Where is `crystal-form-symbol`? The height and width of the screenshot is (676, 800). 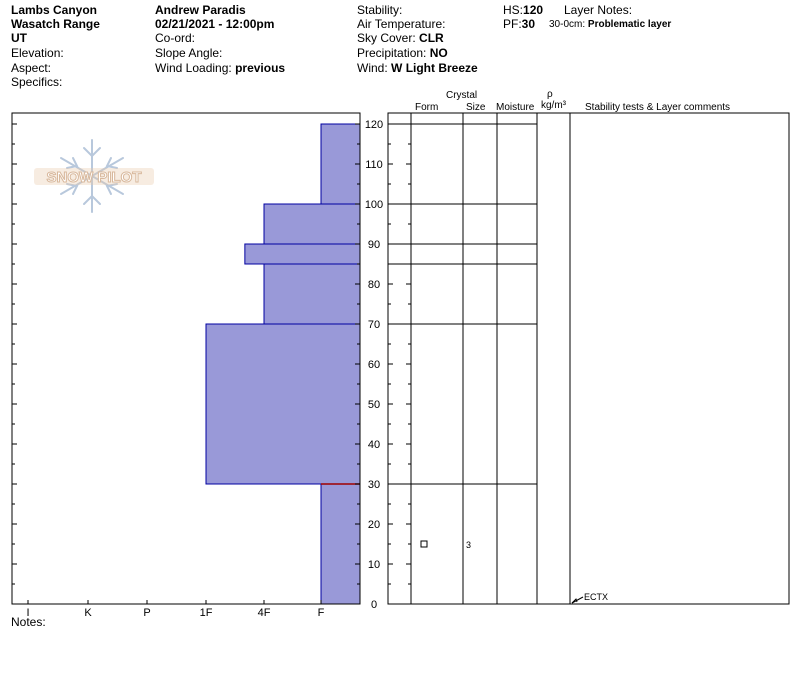
crystal-form-symbol is located at coordinates (424, 544).